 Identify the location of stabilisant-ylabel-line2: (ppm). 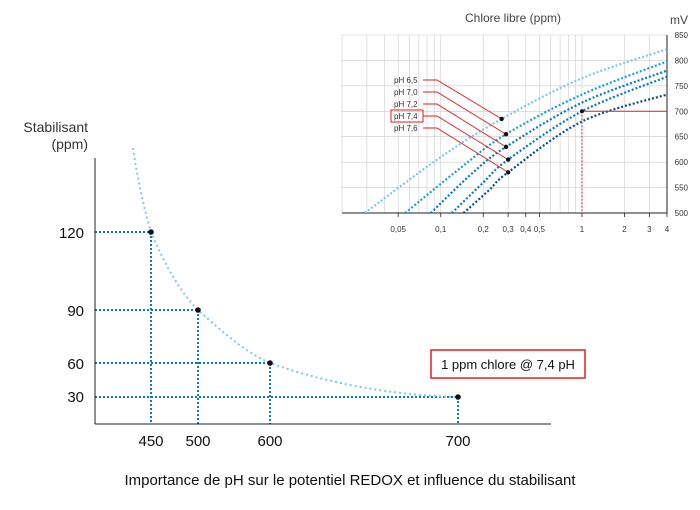
(69, 144).